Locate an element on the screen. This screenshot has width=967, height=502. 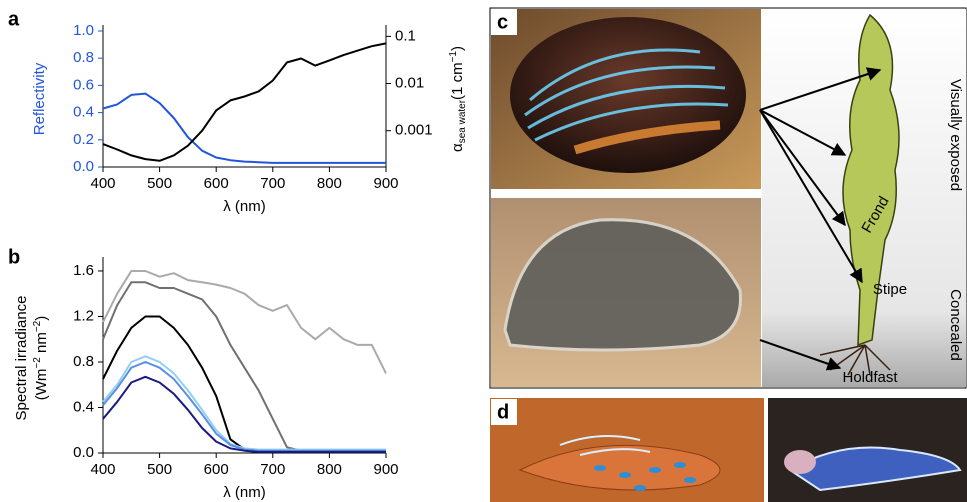
label-part: α is located at coordinates (457, 147).